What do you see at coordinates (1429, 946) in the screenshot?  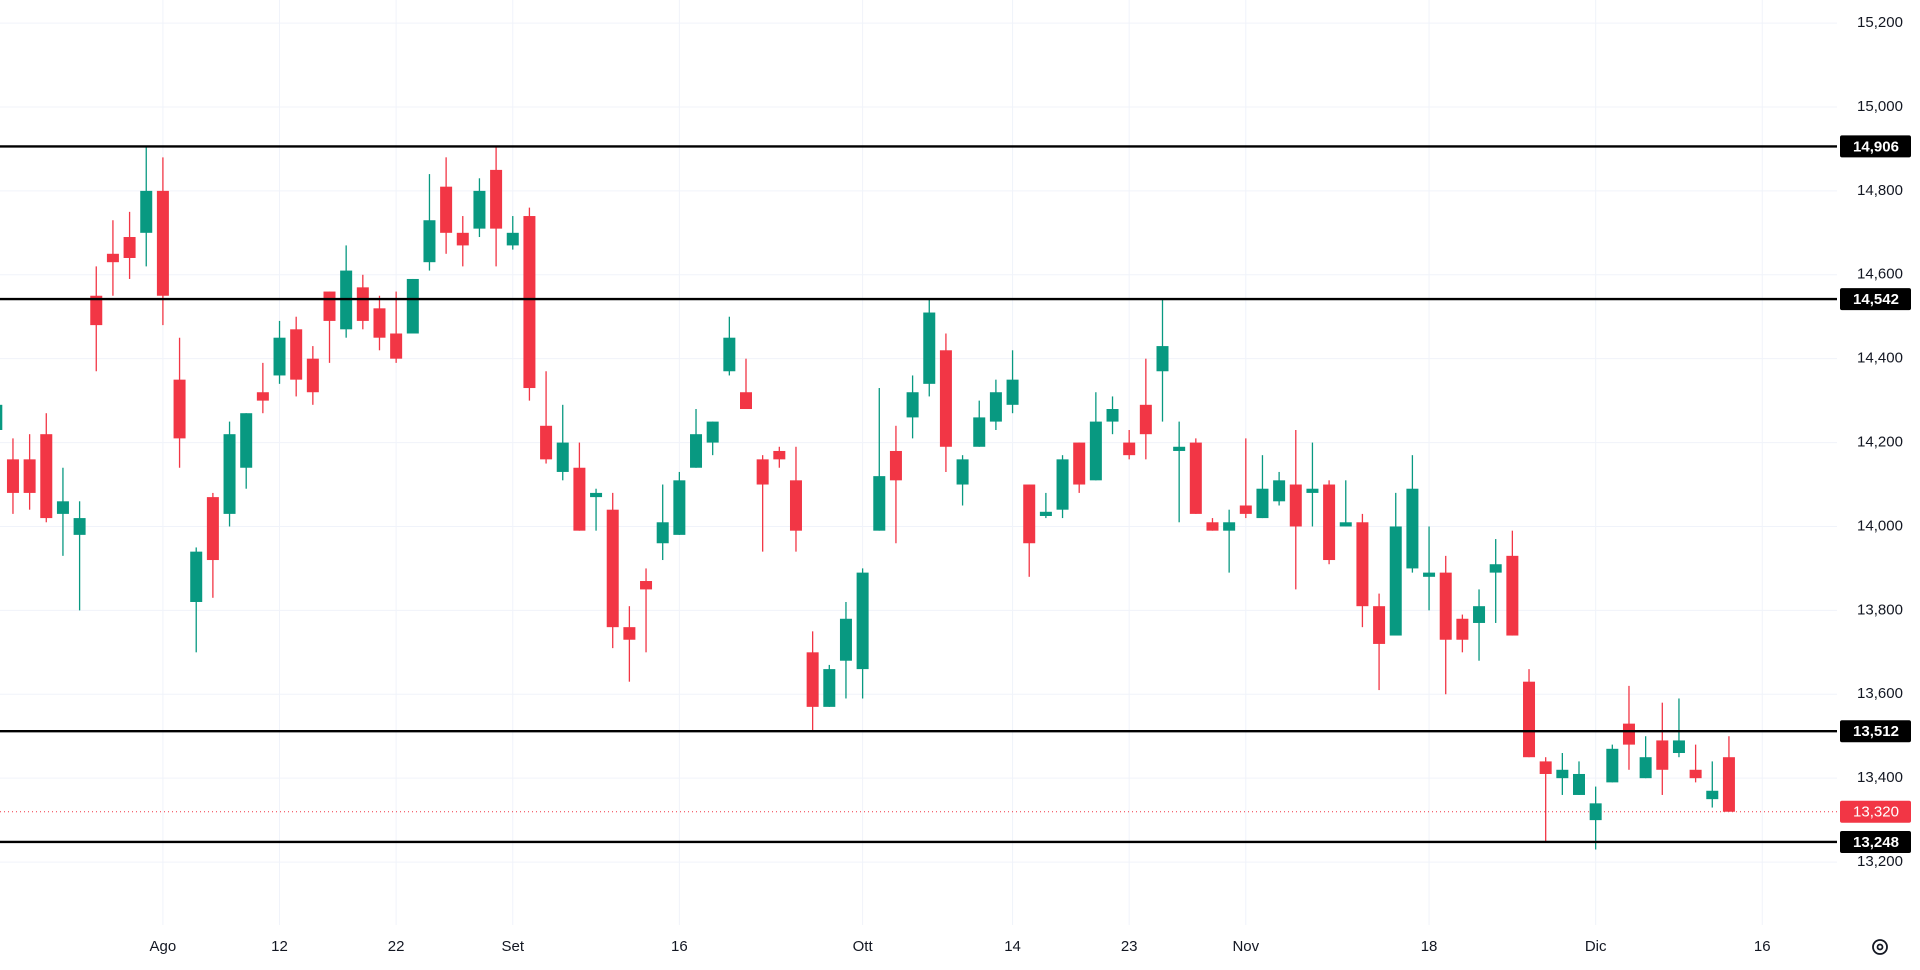 I see `x-tick-label: 18` at bounding box center [1429, 946].